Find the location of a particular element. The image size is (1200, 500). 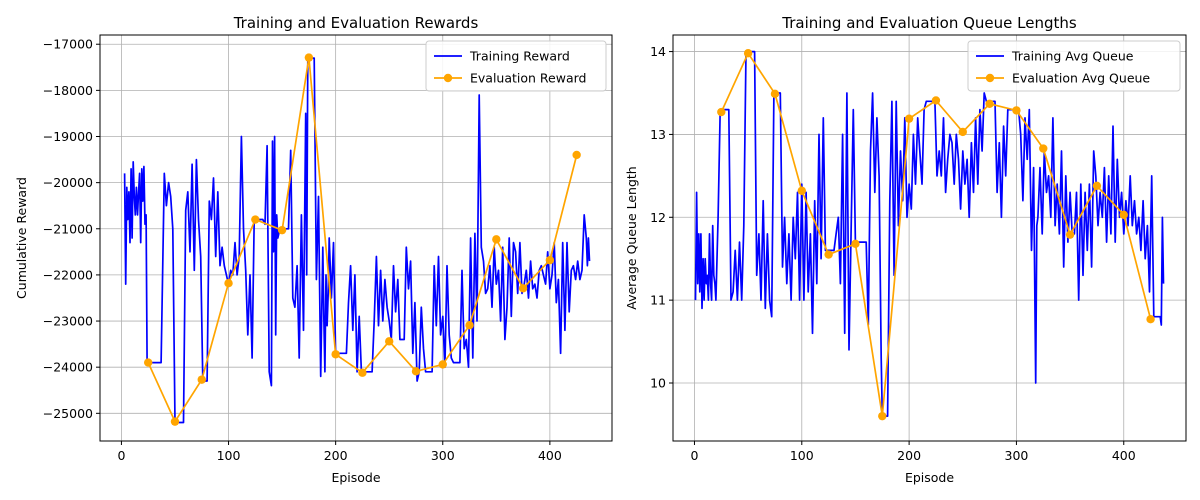

y-tick-label: −22000 is located at coordinates (68, 274).